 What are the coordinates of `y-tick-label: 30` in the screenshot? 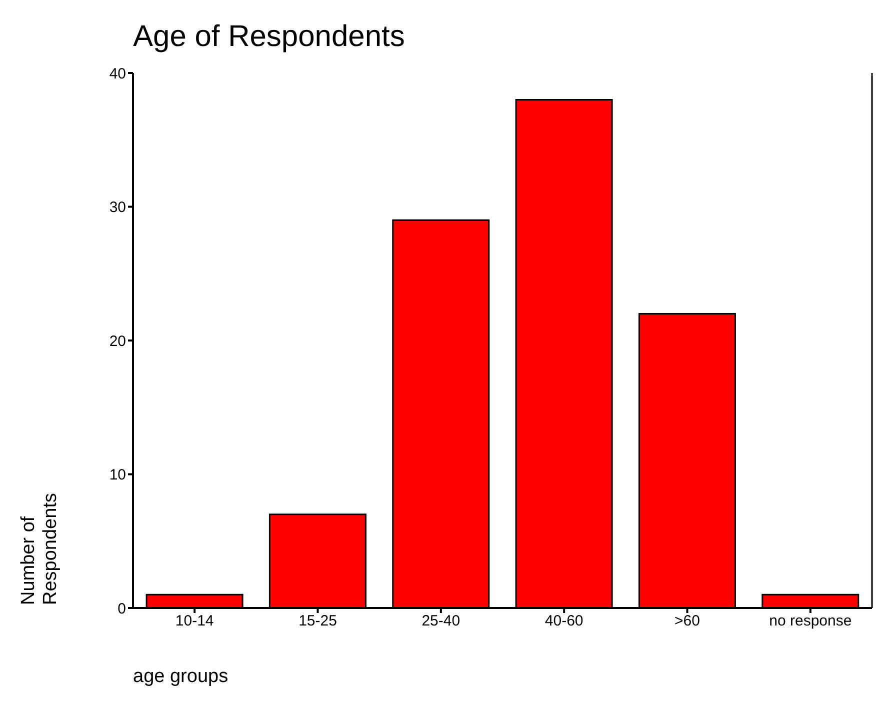 It's located at (117, 207).